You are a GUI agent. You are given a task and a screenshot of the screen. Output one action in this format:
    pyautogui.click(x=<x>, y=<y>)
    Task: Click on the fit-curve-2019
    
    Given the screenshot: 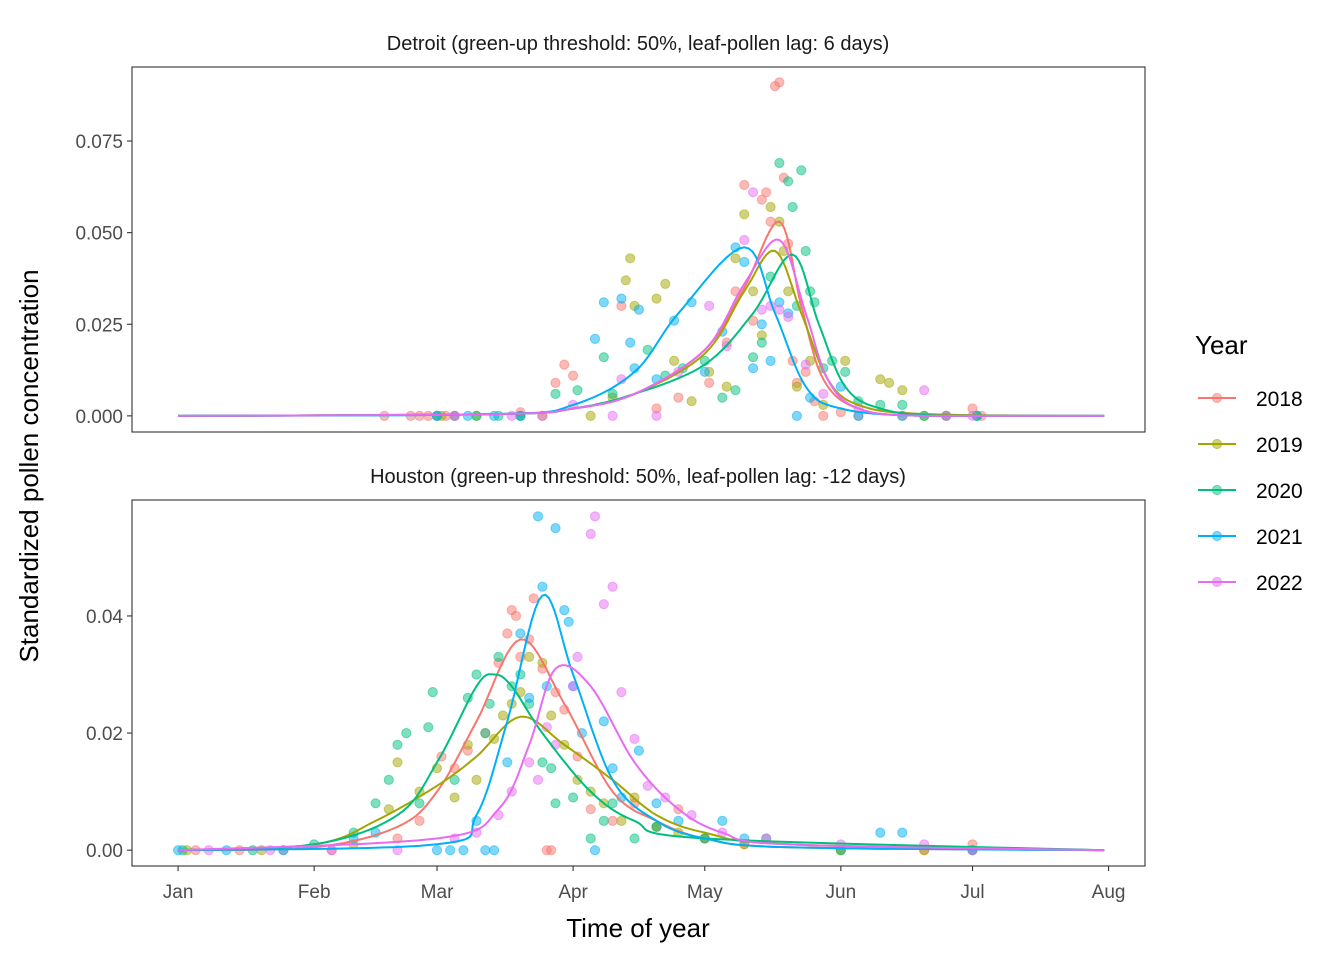 What is the action you would take?
    pyautogui.click(x=641, y=783)
    